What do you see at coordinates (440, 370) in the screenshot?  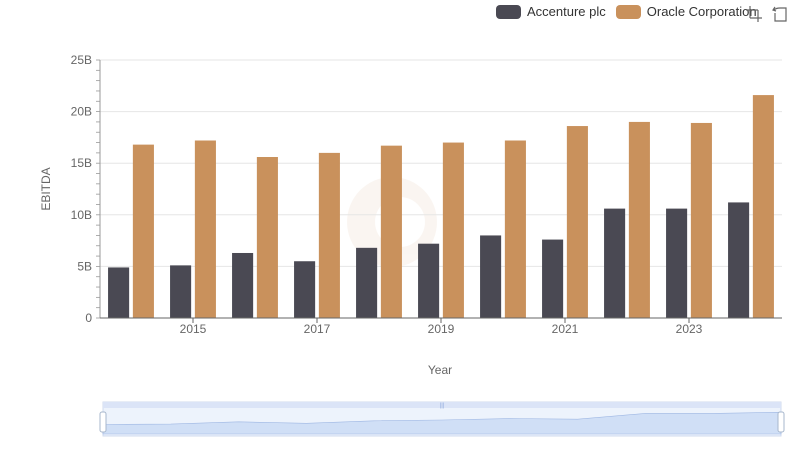 I see `x-axis-title: Year` at bounding box center [440, 370].